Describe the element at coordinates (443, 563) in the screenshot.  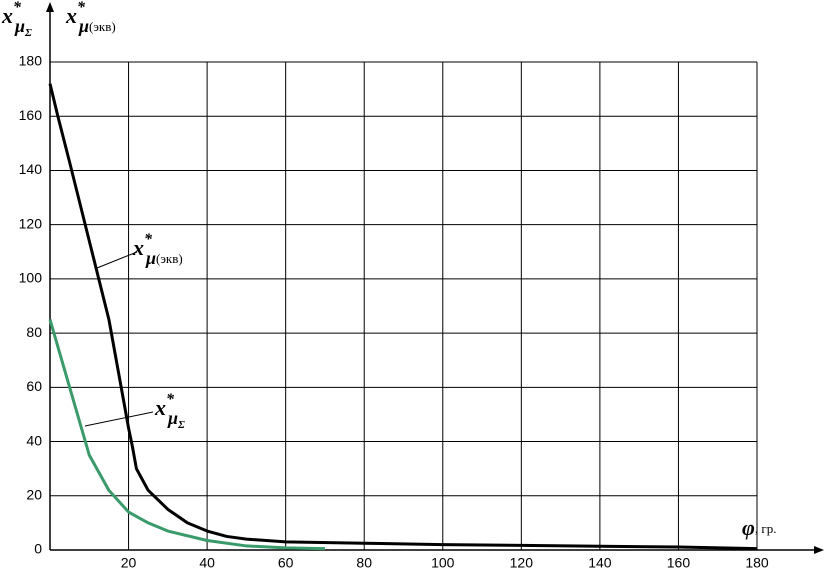
I see `x-tick-label: 100` at that location.